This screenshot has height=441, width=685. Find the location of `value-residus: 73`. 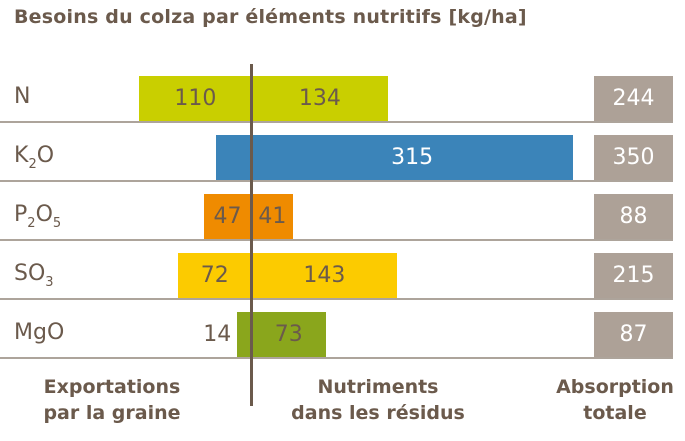

value-residus: 73 is located at coordinates (288, 334).